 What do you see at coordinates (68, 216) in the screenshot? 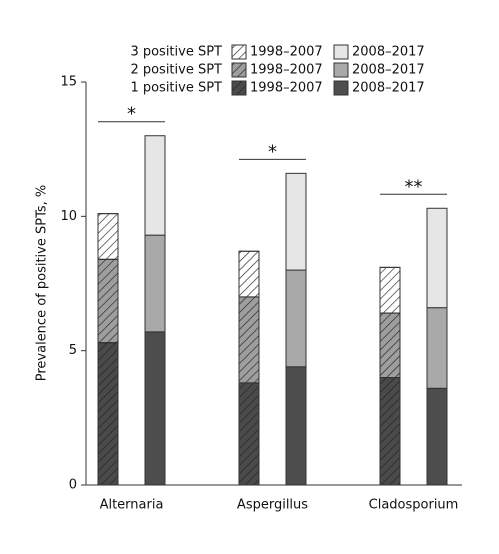
I see `y-tick-label: 10` at bounding box center [68, 216].